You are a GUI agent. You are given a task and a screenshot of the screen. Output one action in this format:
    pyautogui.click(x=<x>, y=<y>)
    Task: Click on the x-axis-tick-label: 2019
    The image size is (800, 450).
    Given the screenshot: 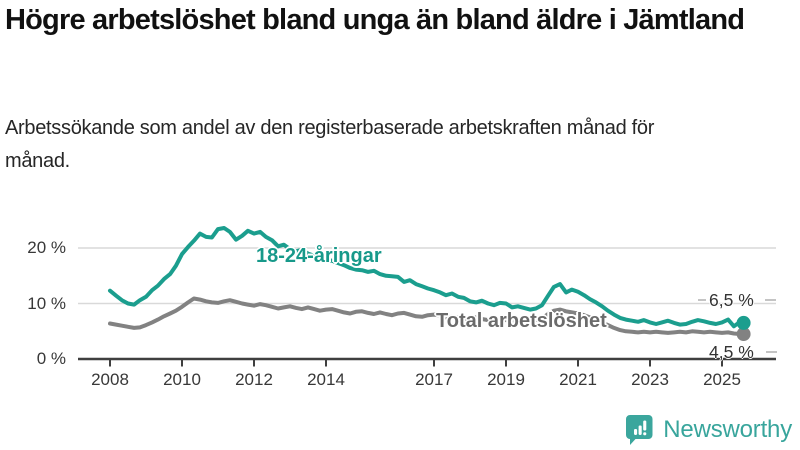 What is the action you would take?
    pyautogui.click(x=506, y=379)
    